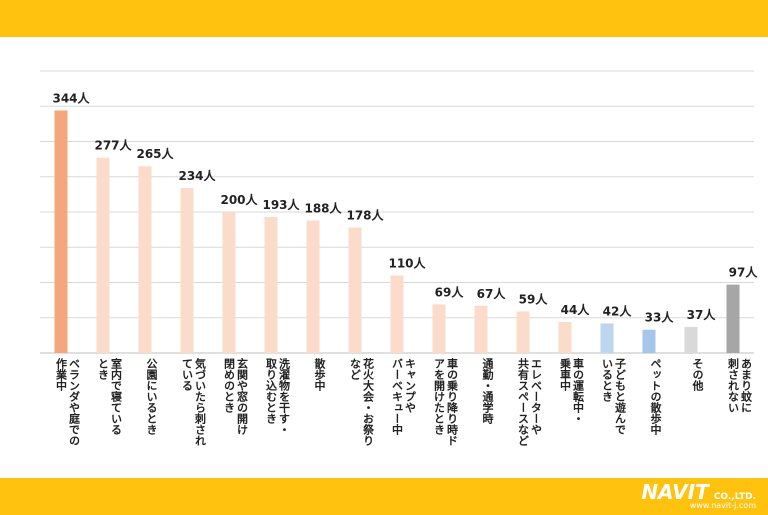 This screenshot has height=515, width=768. Describe the element at coordinates (487, 391) in the screenshot. I see `x-tick-label: 通勤・通学時` at that location.